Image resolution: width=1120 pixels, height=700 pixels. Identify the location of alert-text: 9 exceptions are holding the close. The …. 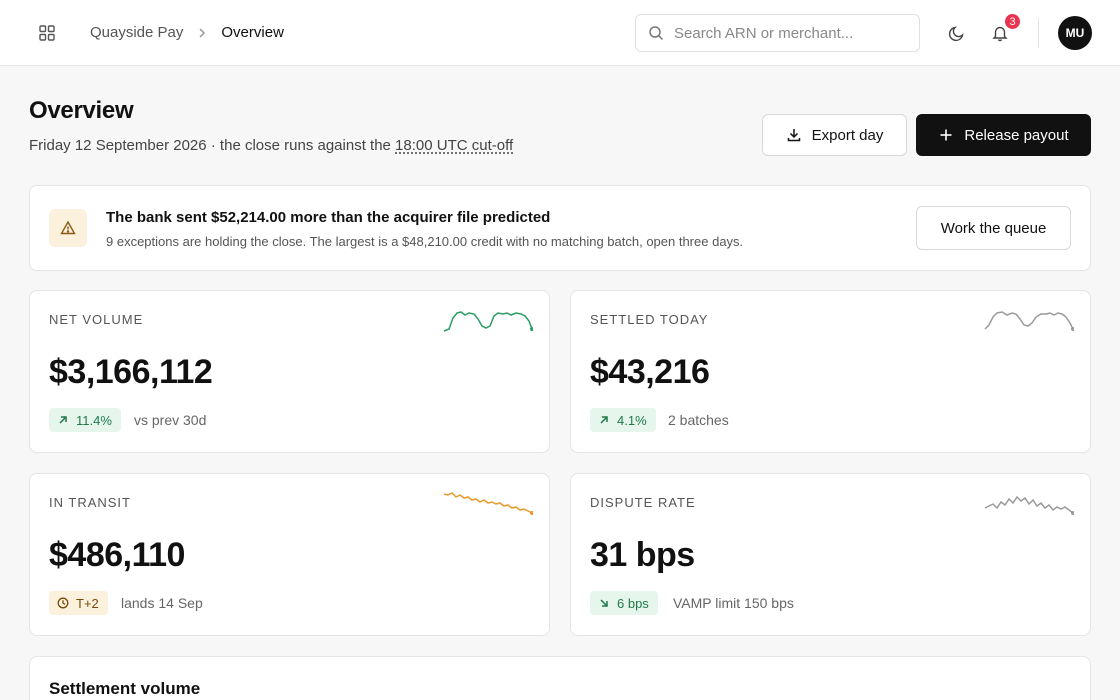
(425, 241).